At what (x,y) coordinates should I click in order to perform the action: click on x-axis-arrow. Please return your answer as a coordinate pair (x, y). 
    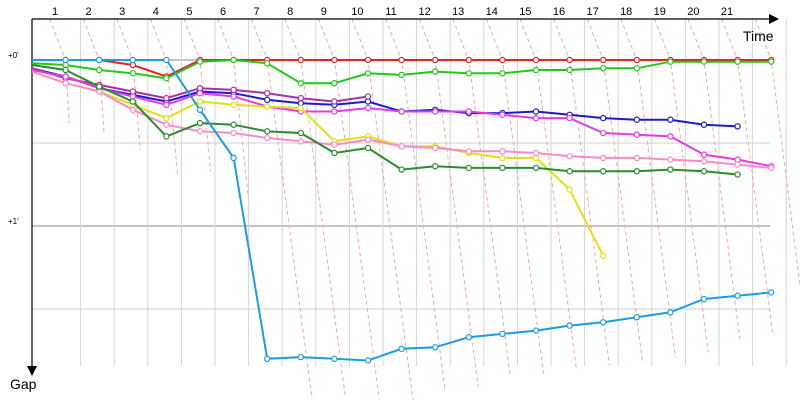
    Looking at the image, I should click on (774, 19).